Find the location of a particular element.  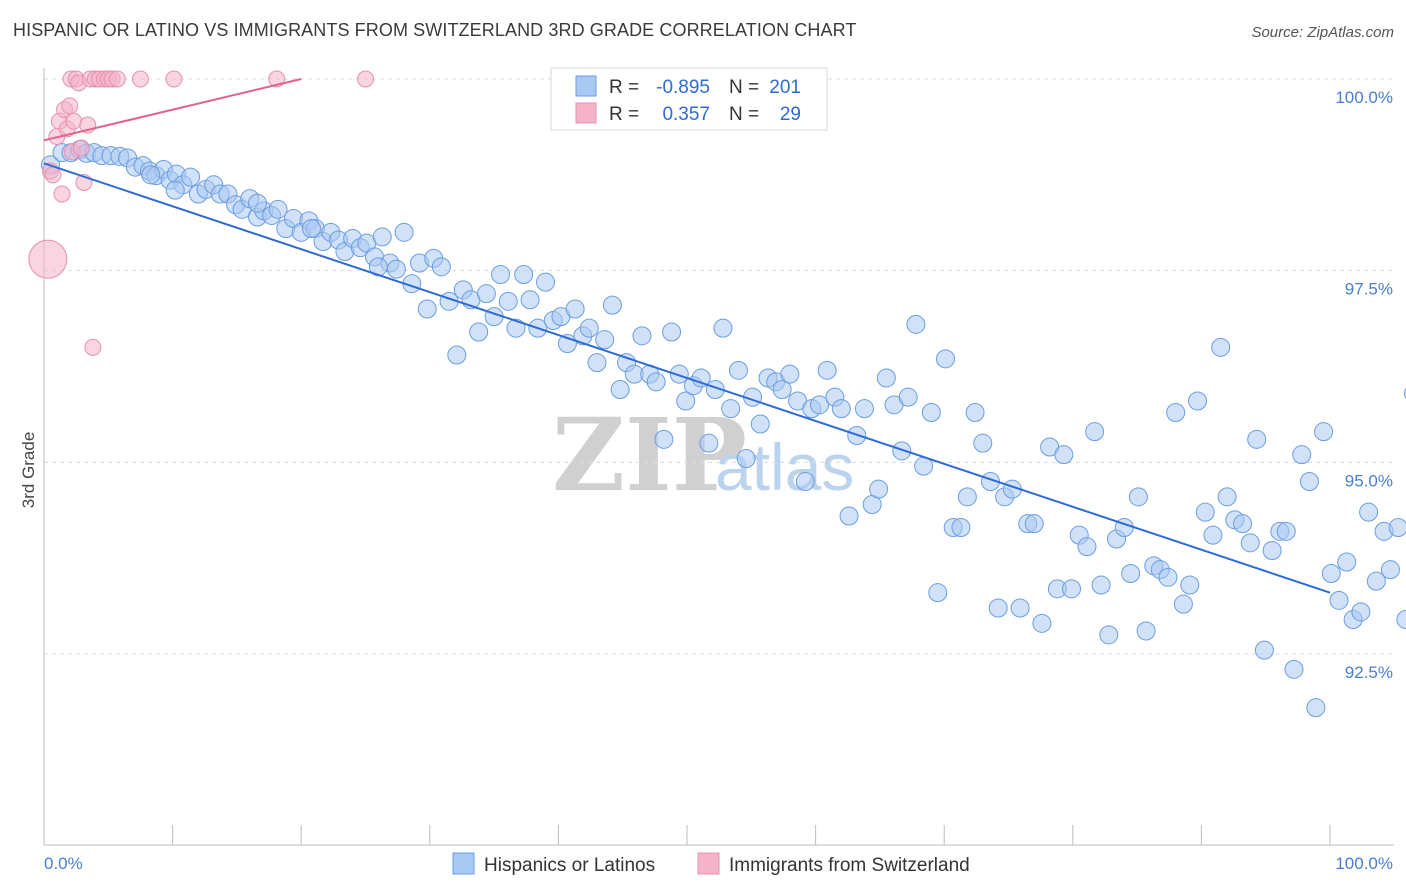

correlation-legend: R = -0.895 N = 201 R = 0.357 N = 29 is located at coordinates (689, 99).